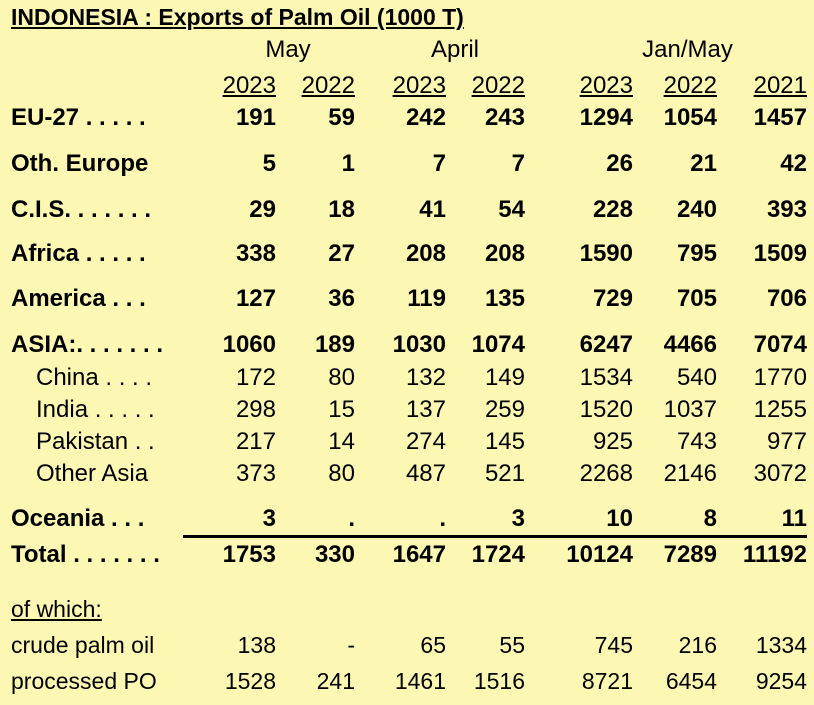  Describe the element at coordinates (255, 377) in the screenshot. I see `cell-value: 172` at that location.